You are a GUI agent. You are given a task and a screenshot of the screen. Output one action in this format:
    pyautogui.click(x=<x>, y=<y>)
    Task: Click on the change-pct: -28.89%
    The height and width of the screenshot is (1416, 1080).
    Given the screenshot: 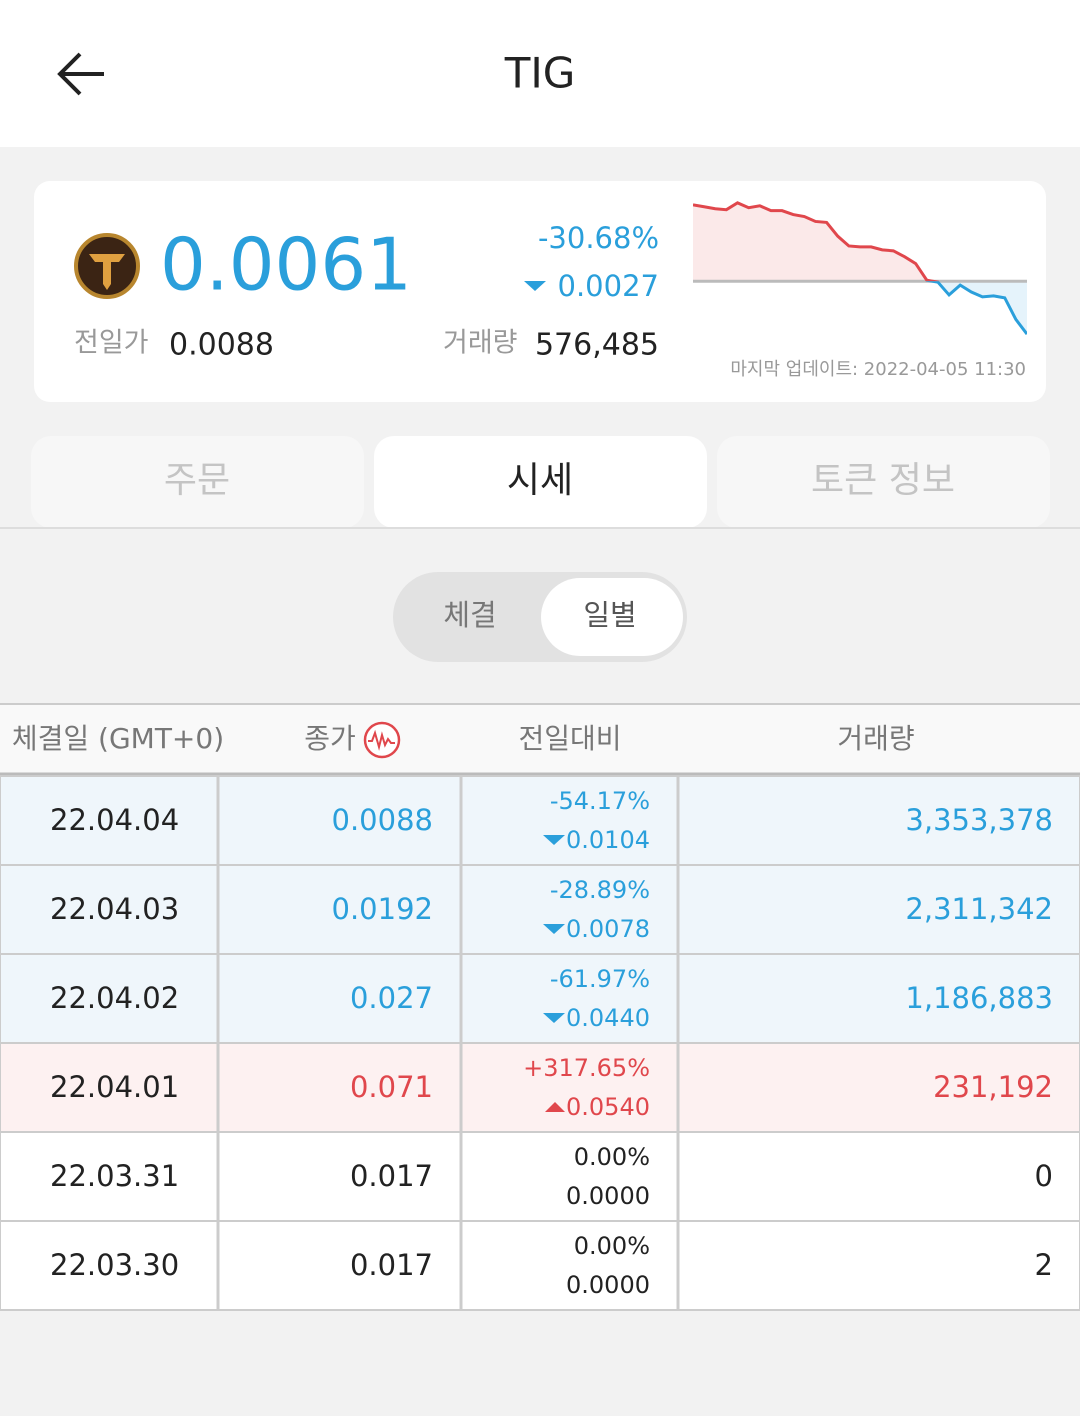 What is the action you would take?
    pyautogui.click(x=600, y=890)
    